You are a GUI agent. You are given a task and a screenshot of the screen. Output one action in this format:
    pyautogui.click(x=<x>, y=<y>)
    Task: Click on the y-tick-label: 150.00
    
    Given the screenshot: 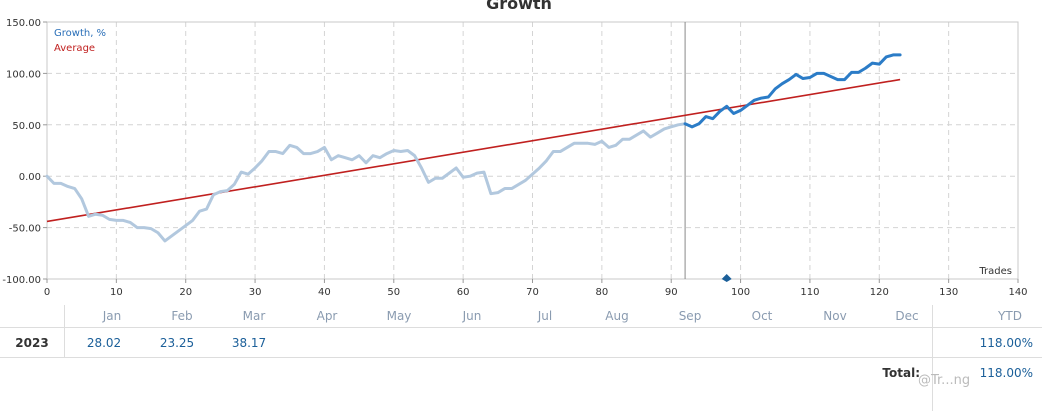 What is the action you would take?
    pyautogui.click(x=23, y=23)
    